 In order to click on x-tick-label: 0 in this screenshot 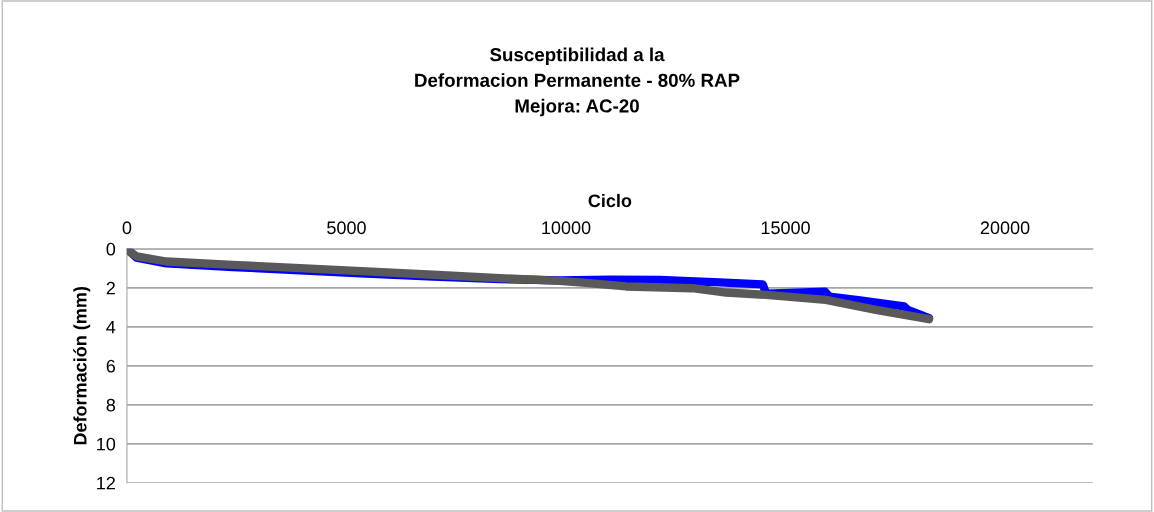, I will do `click(127, 228)`.